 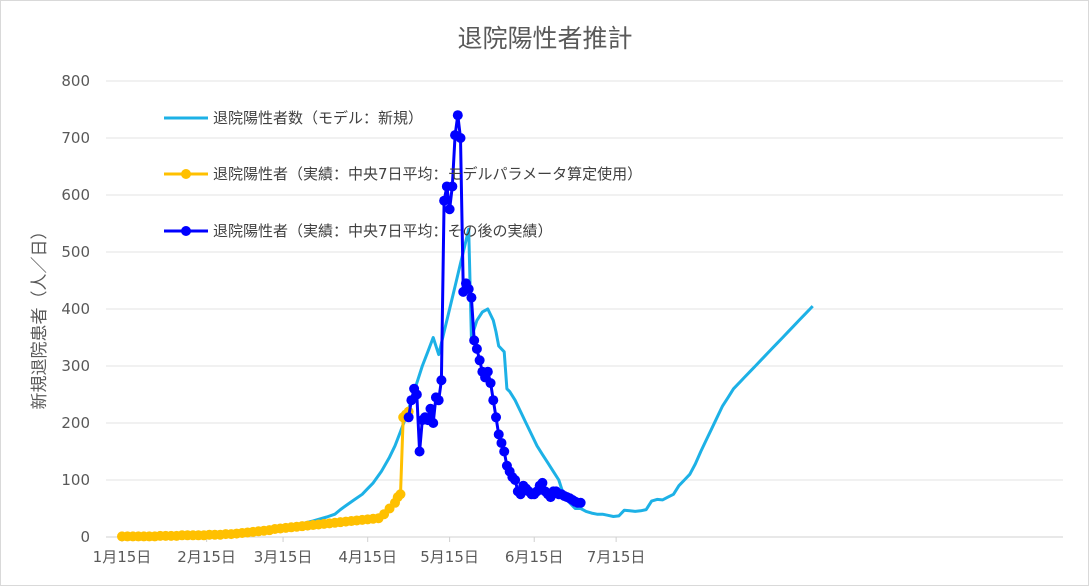 I want to click on y-tick-label: 200, so click(x=75, y=423).